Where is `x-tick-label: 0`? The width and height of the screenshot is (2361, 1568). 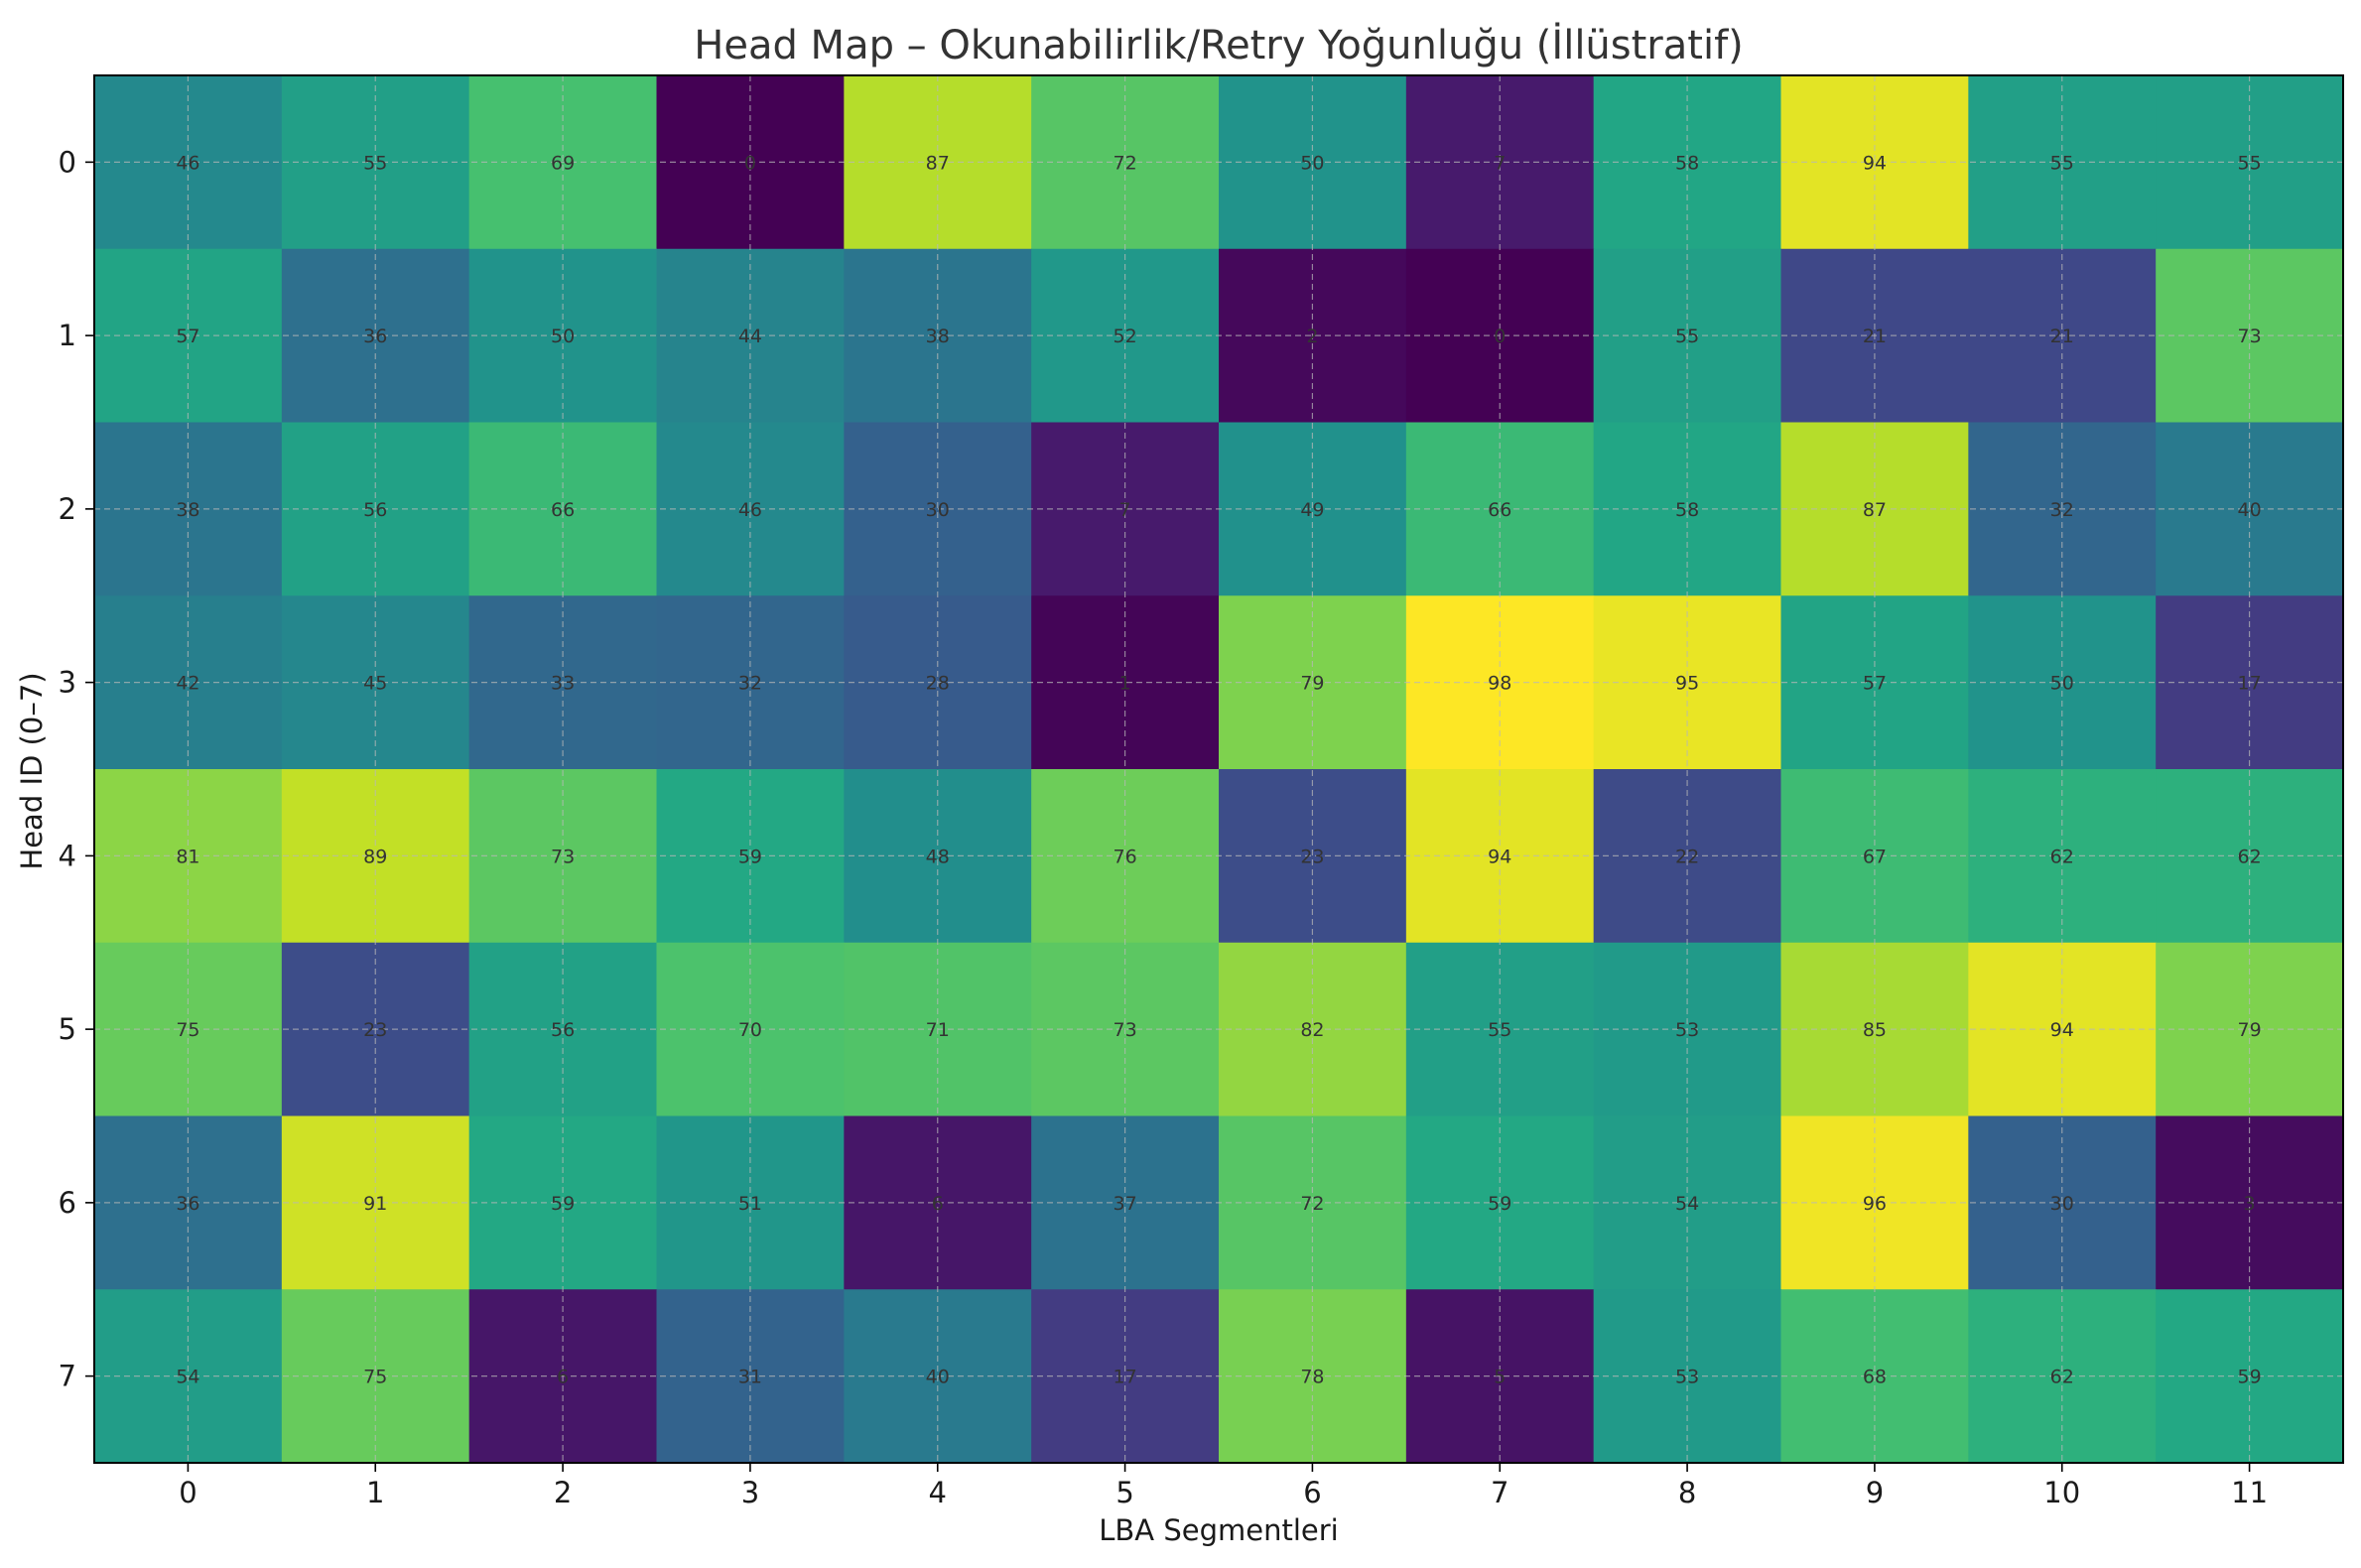
x-tick-label: 0 is located at coordinates (188, 1492).